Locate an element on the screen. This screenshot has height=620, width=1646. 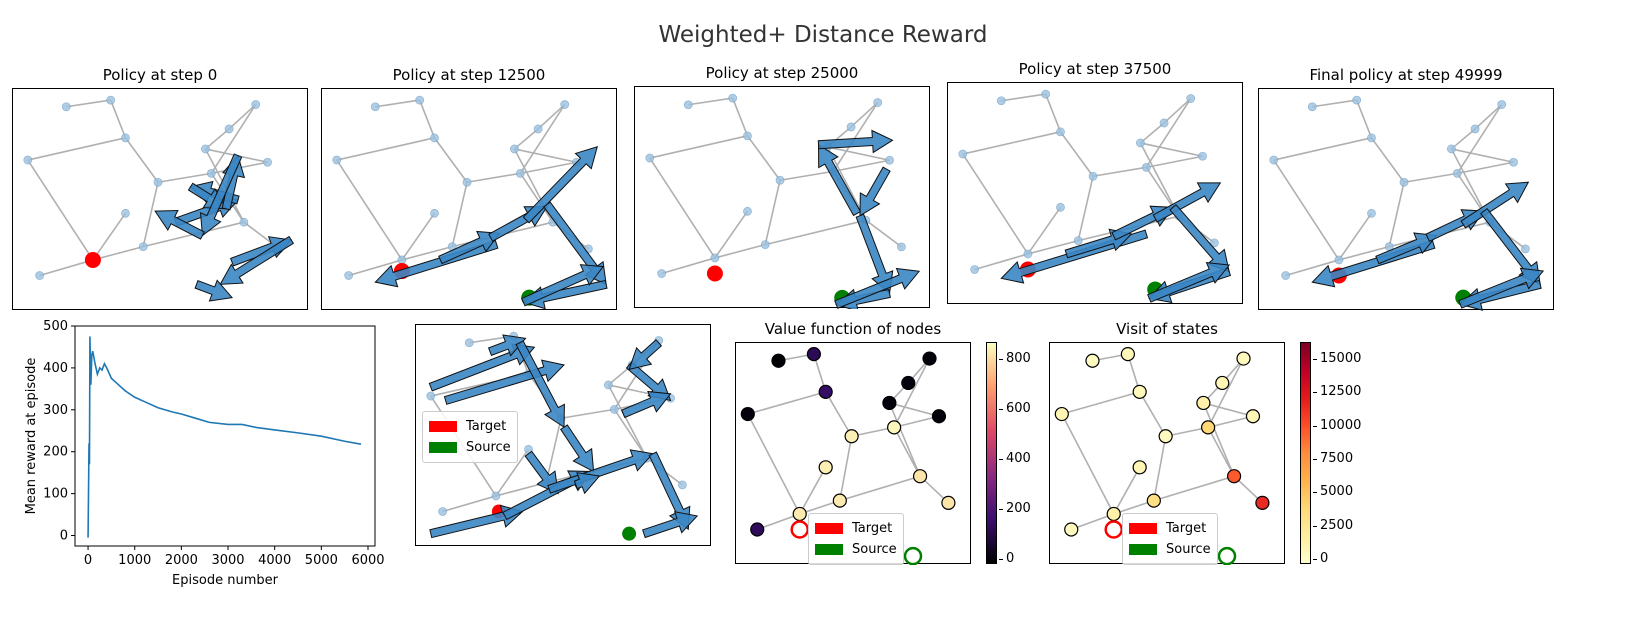
y-tick-label: 500 is located at coordinates (55, 326).